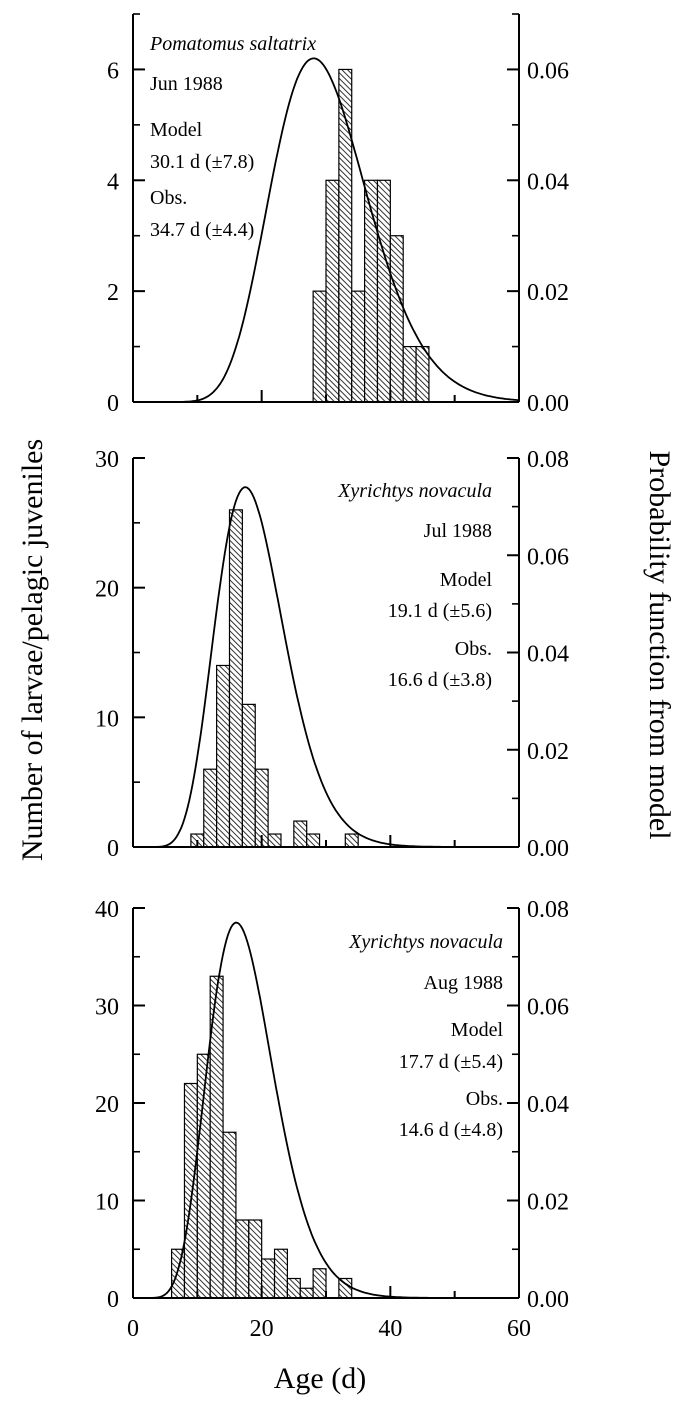 The width and height of the screenshot is (678, 1401). I want to click on annotation-text: Jun 1988, so click(186, 84).